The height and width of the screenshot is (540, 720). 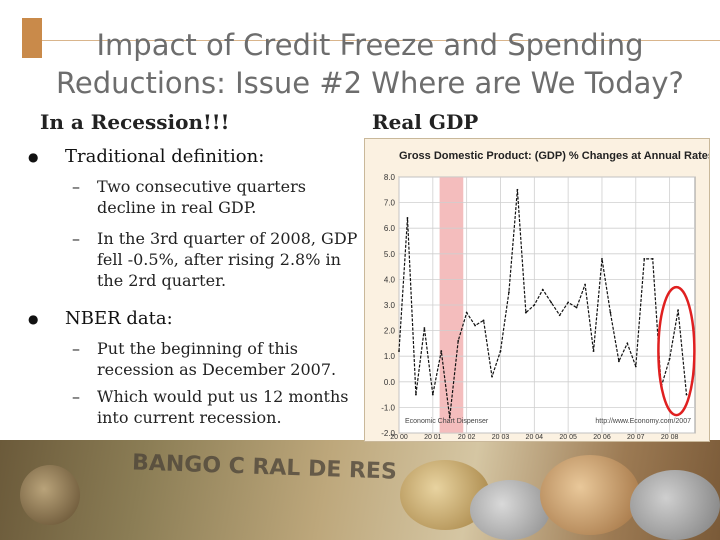 What do you see at coordinates (568, 437) in the screenshot?
I see `x-tick-label: 20 05` at bounding box center [568, 437].